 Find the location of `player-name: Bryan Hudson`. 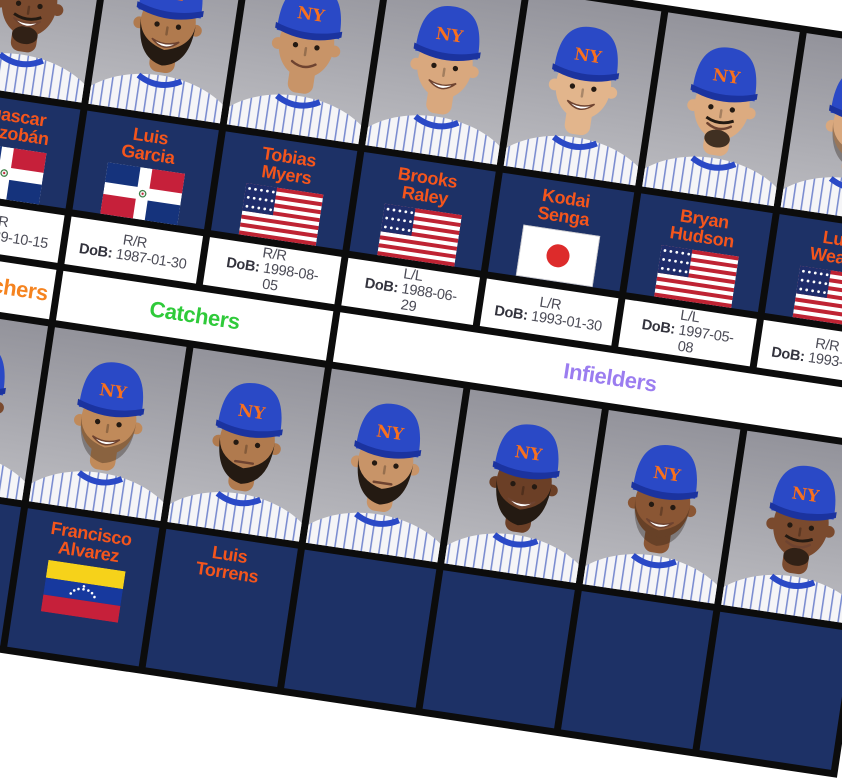

player-name: Bryan Hudson is located at coordinates (703, 228).